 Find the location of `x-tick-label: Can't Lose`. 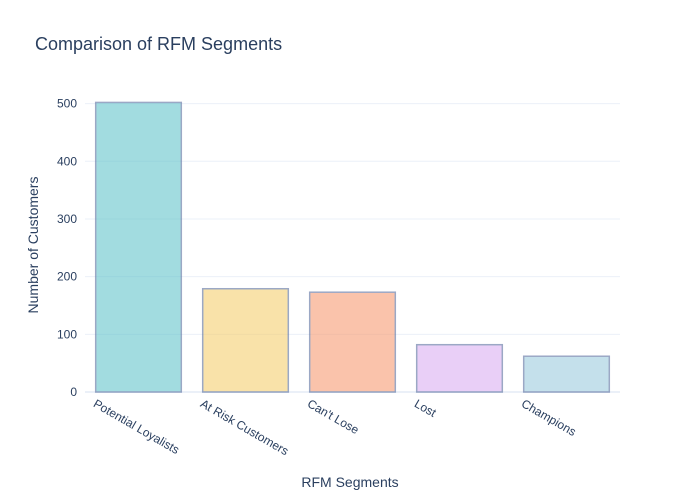

x-tick-label: Can't Lose is located at coordinates (333, 416).